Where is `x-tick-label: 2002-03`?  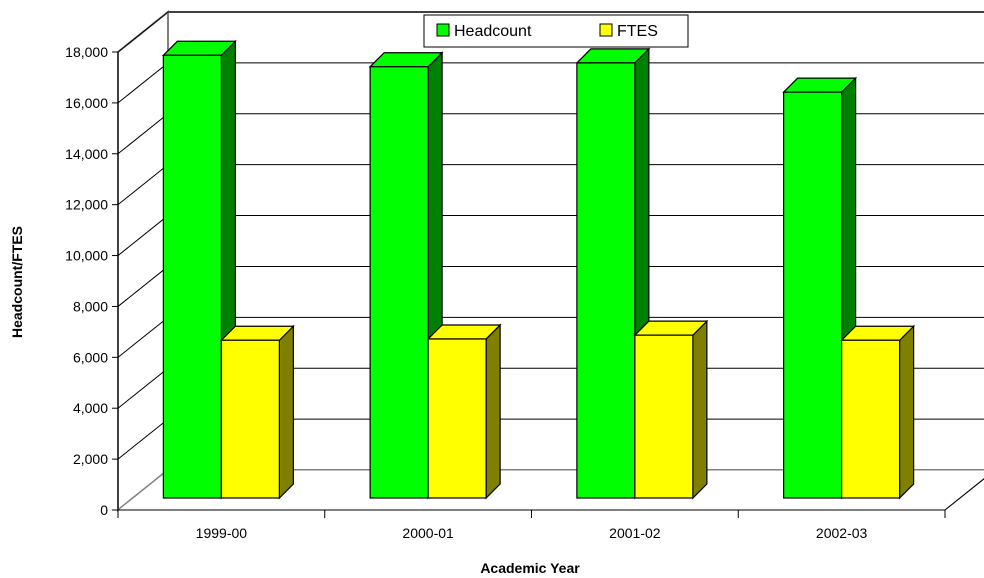 x-tick-label: 2002-03 is located at coordinates (842, 533).